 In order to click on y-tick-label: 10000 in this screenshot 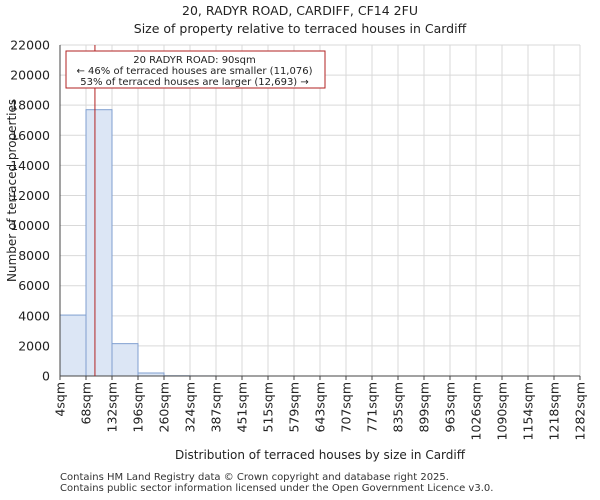, I will do `click(30, 225)`.